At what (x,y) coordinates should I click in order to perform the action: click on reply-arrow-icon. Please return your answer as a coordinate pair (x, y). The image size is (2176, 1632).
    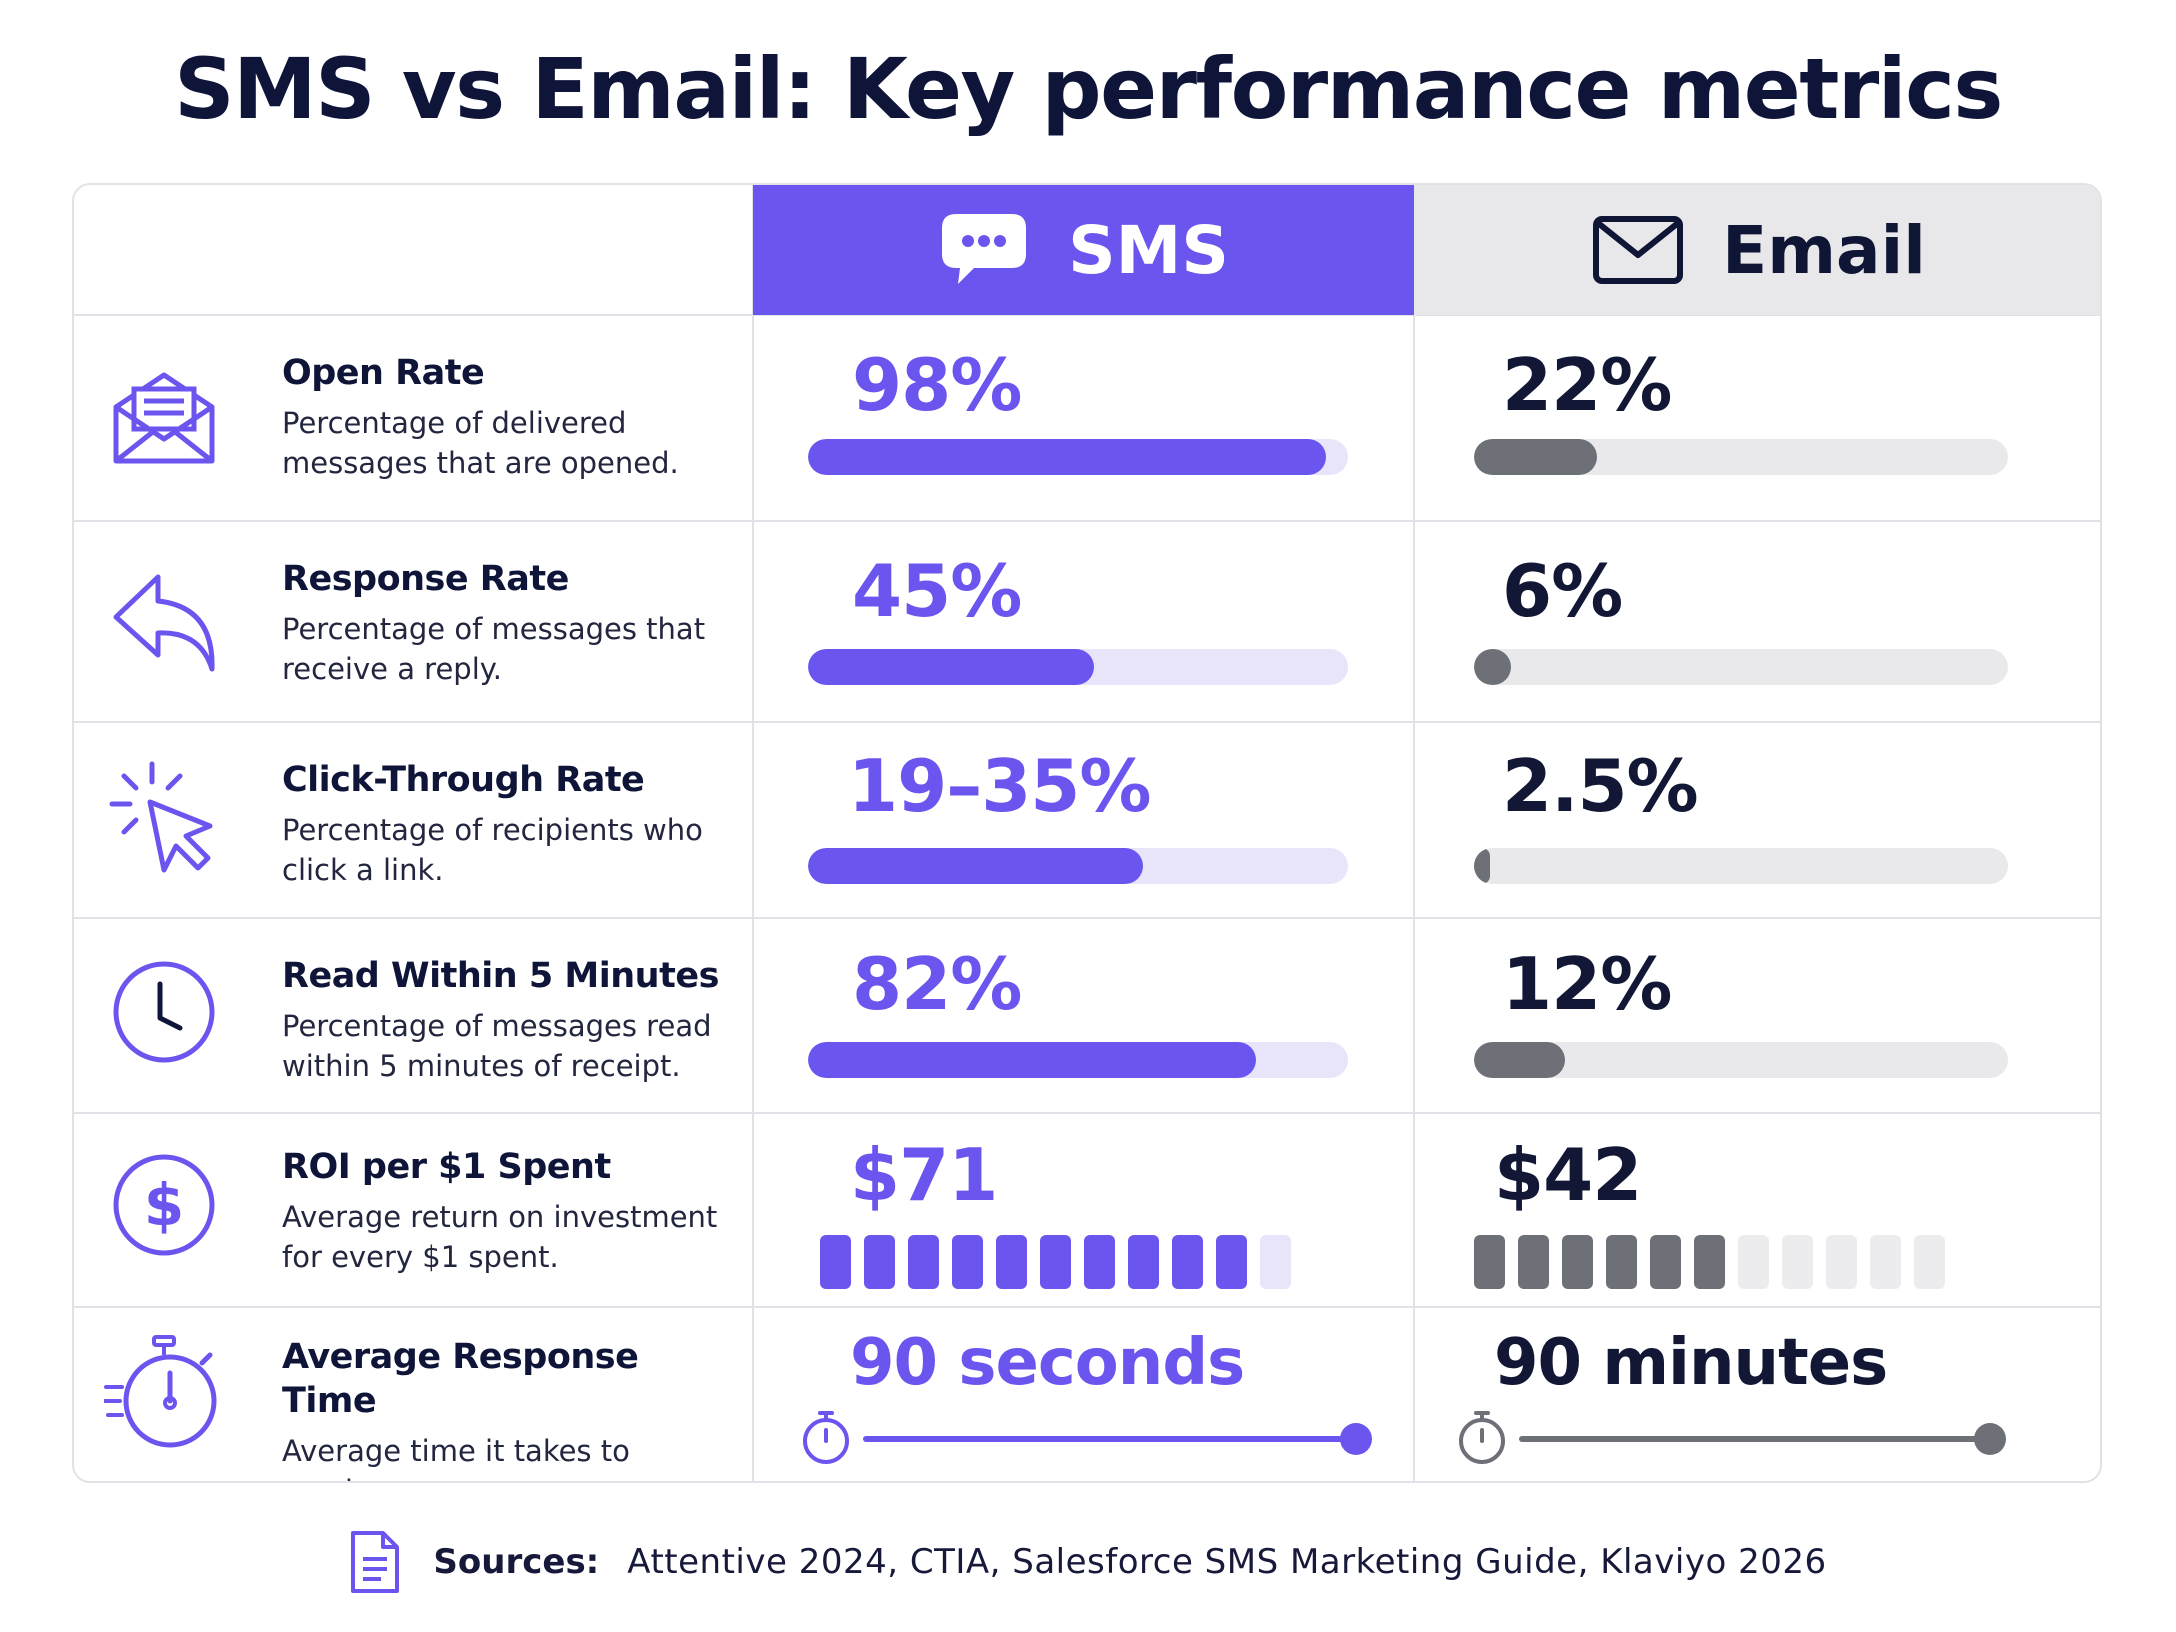
    Looking at the image, I should click on (164, 623).